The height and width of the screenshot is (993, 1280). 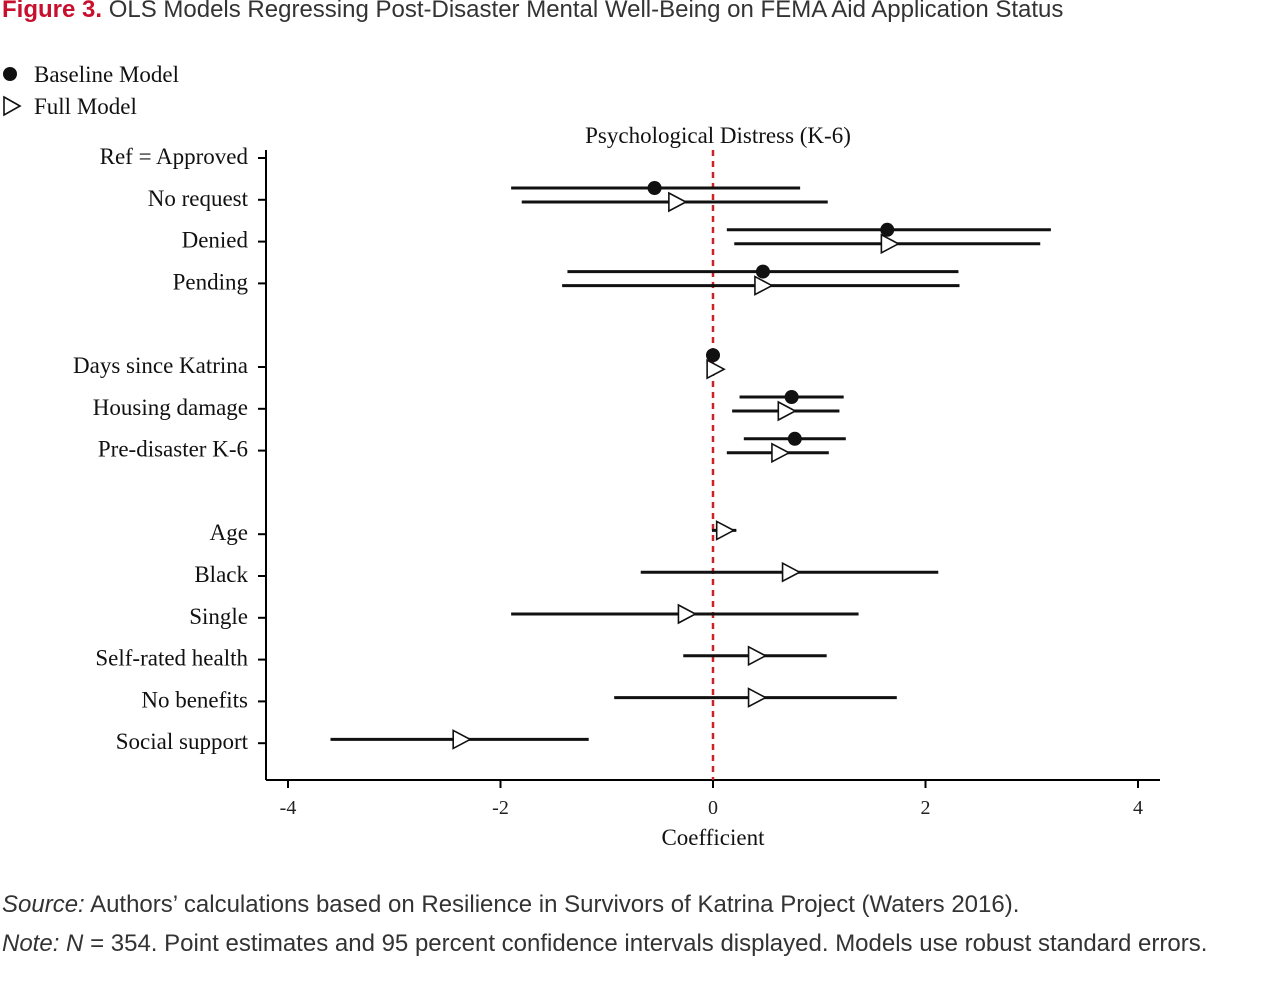 What do you see at coordinates (174, 156) in the screenshot?
I see `row-label: Ref = Approved` at bounding box center [174, 156].